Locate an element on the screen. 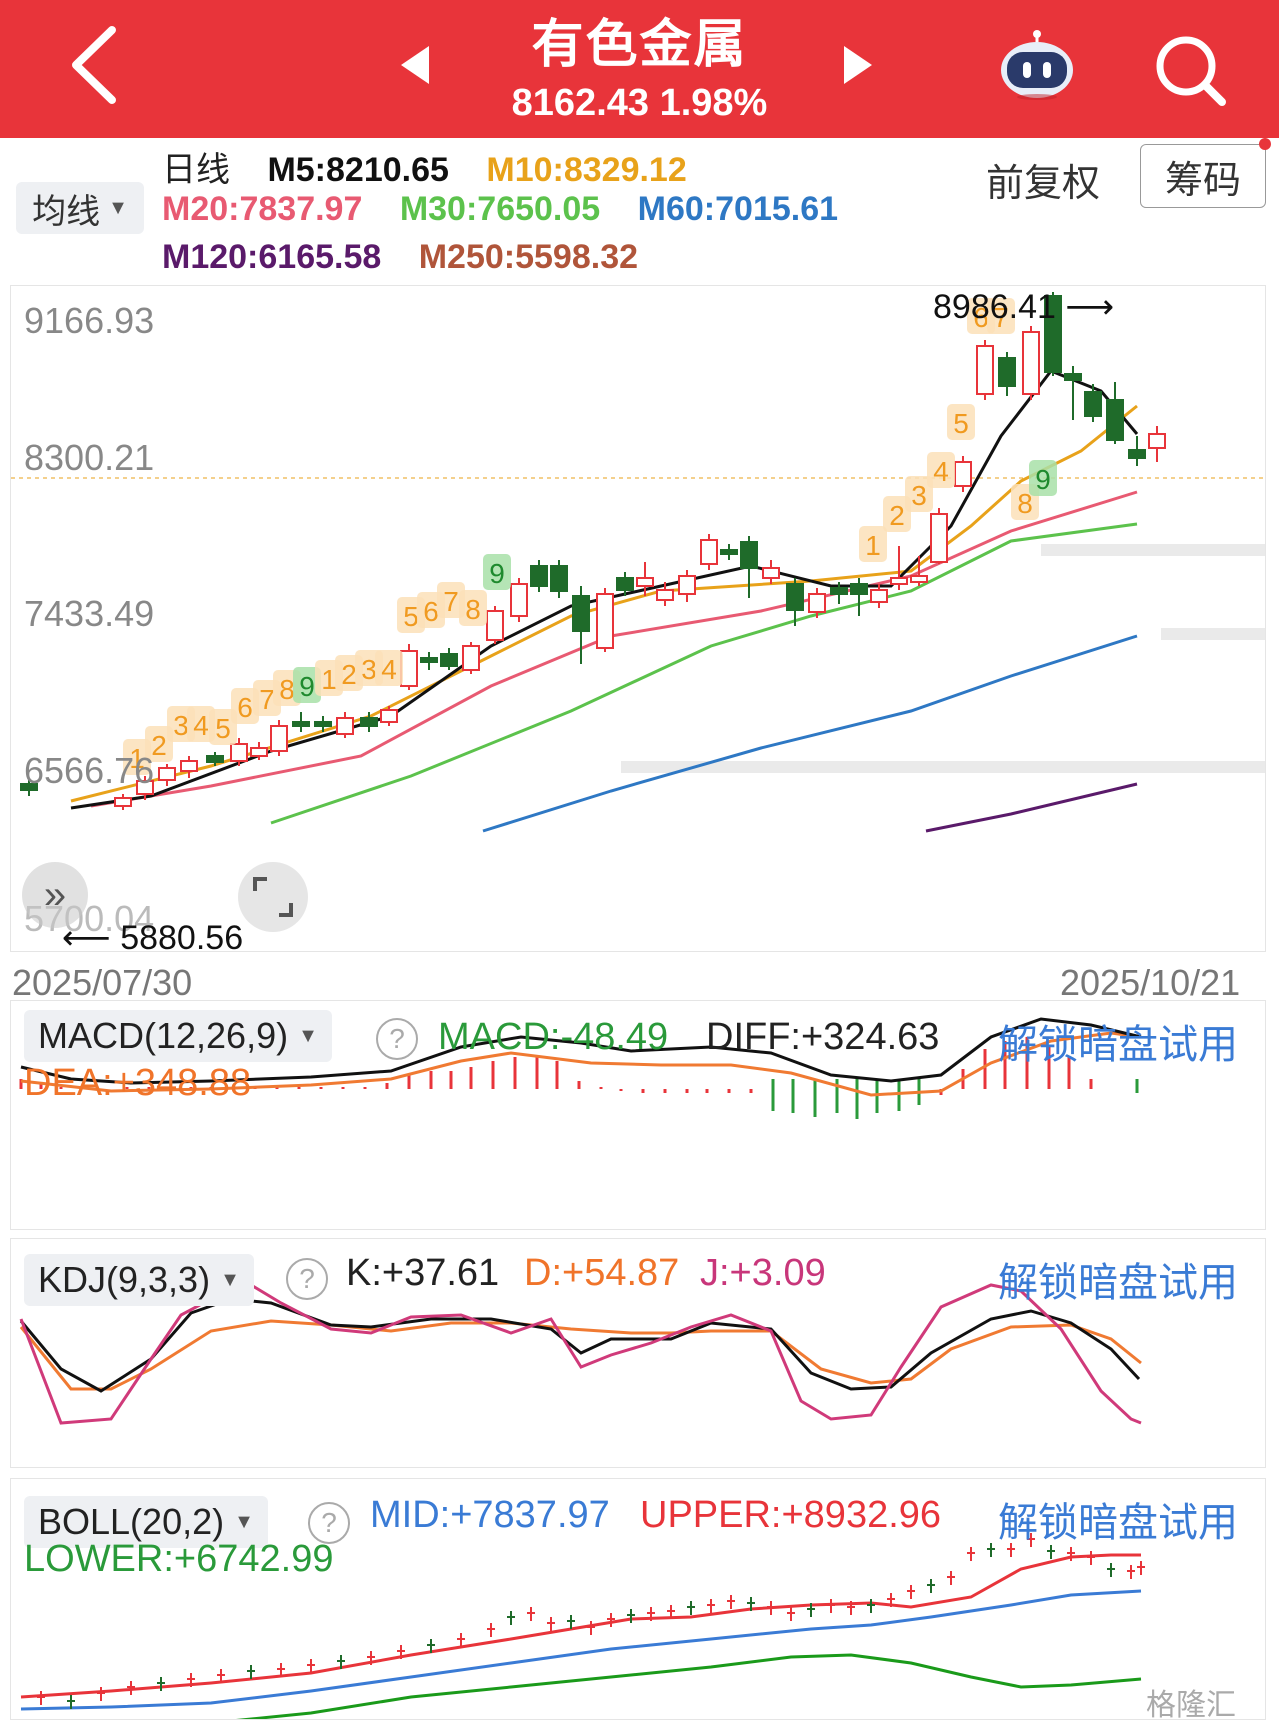 Image resolution: width=1279 pixels, height=1724 pixels. boll-help-icon: ? is located at coordinates (329, 1523).